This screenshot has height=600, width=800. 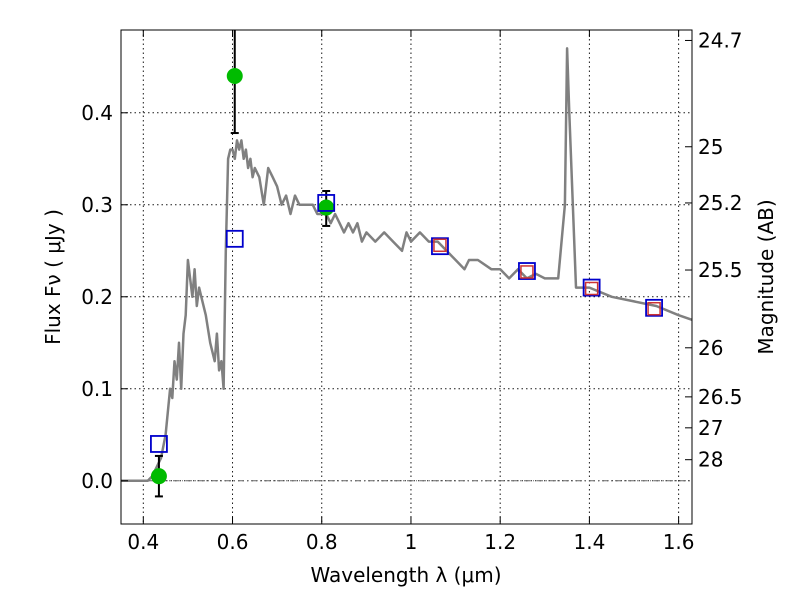 What do you see at coordinates (405, 575) in the screenshot?
I see `x-axis-title: Wavelength λ (μm)` at bounding box center [405, 575].